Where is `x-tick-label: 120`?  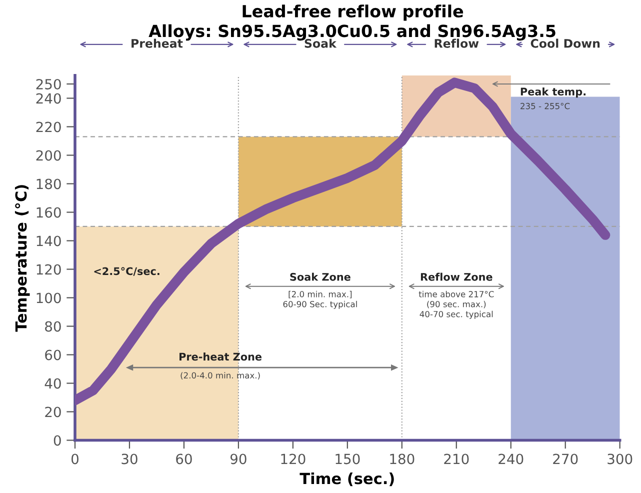
x-tick-label: 120 is located at coordinates (293, 459).